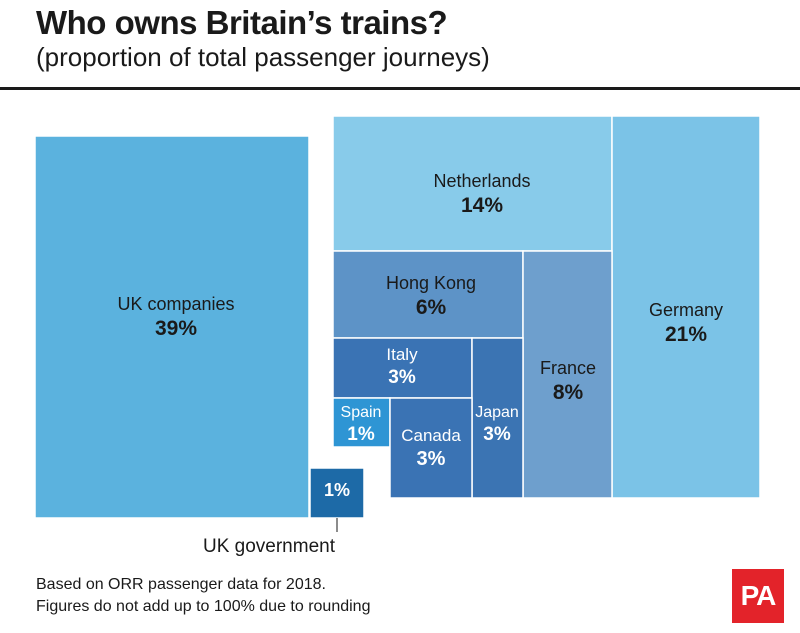  I want to click on treemap-label-japan: Japan, so click(497, 412).